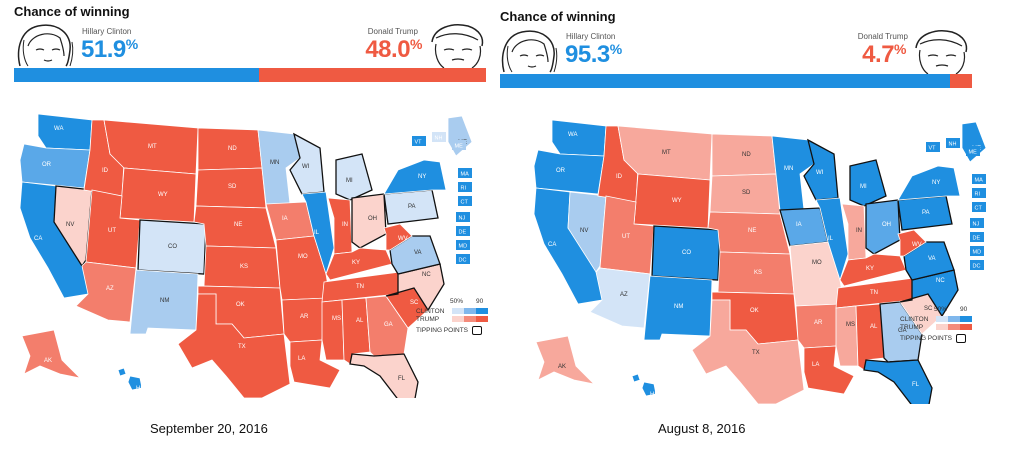 The image size is (1024, 467). I want to click on clinton-percent: 51.9%, so click(109, 49).